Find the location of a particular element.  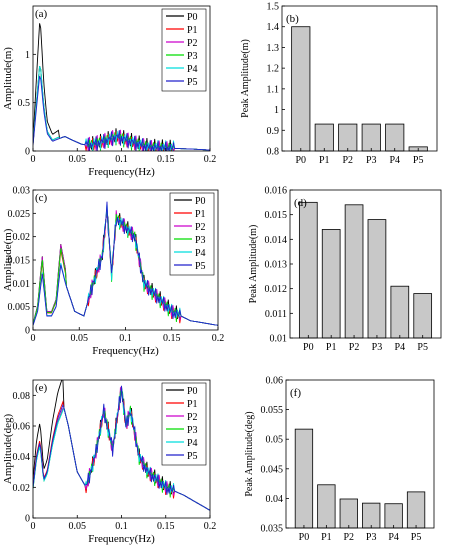

panel-label: (a) is located at coordinates (41, 14).